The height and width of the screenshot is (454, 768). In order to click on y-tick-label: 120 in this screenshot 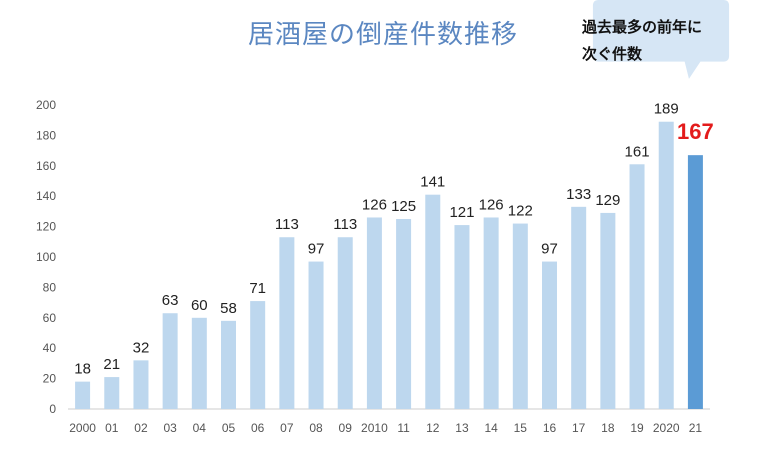, I will do `click(46, 227)`.